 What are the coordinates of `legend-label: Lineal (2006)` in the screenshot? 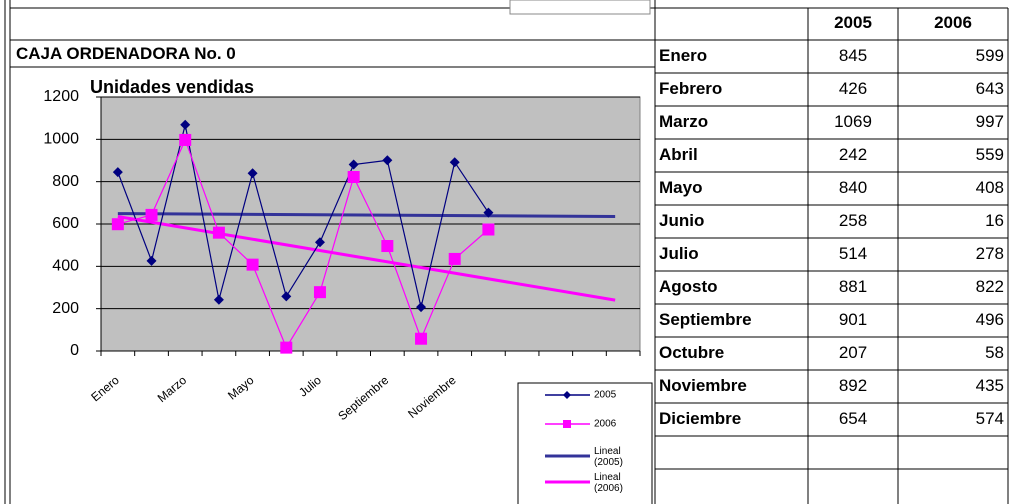 It's located at (608, 483).